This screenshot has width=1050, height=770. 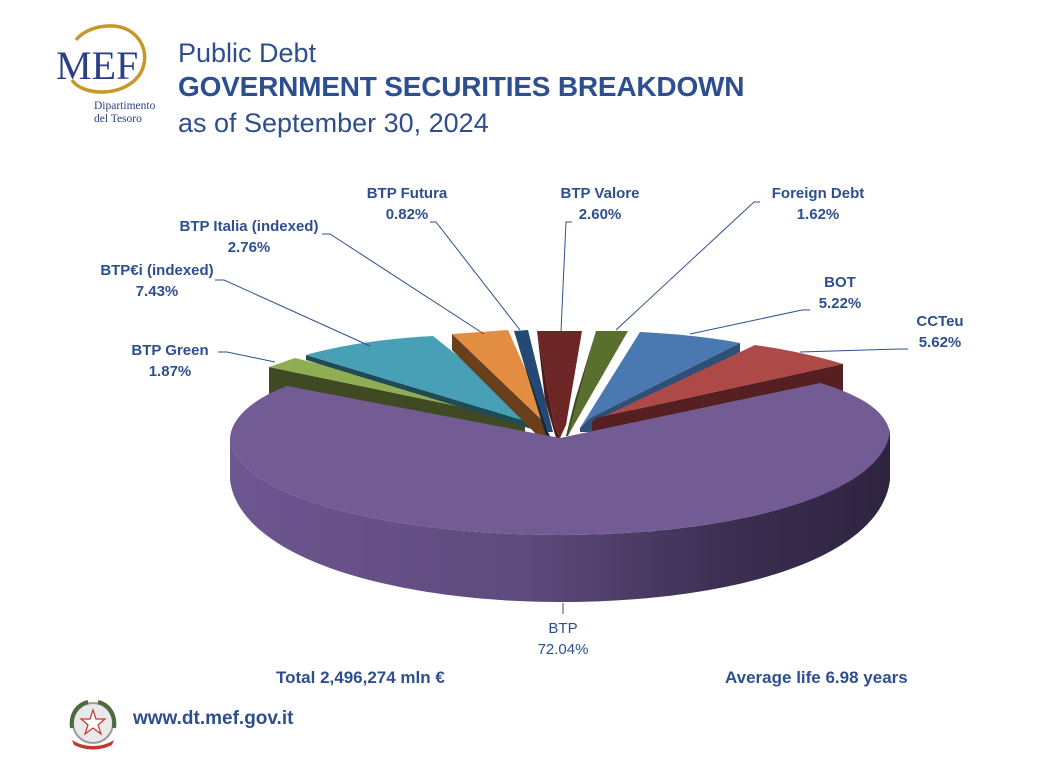 What do you see at coordinates (118, 119) in the screenshot?
I see `logo-subtitle-line2: del Tesoro` at bounding box center [118, 119].